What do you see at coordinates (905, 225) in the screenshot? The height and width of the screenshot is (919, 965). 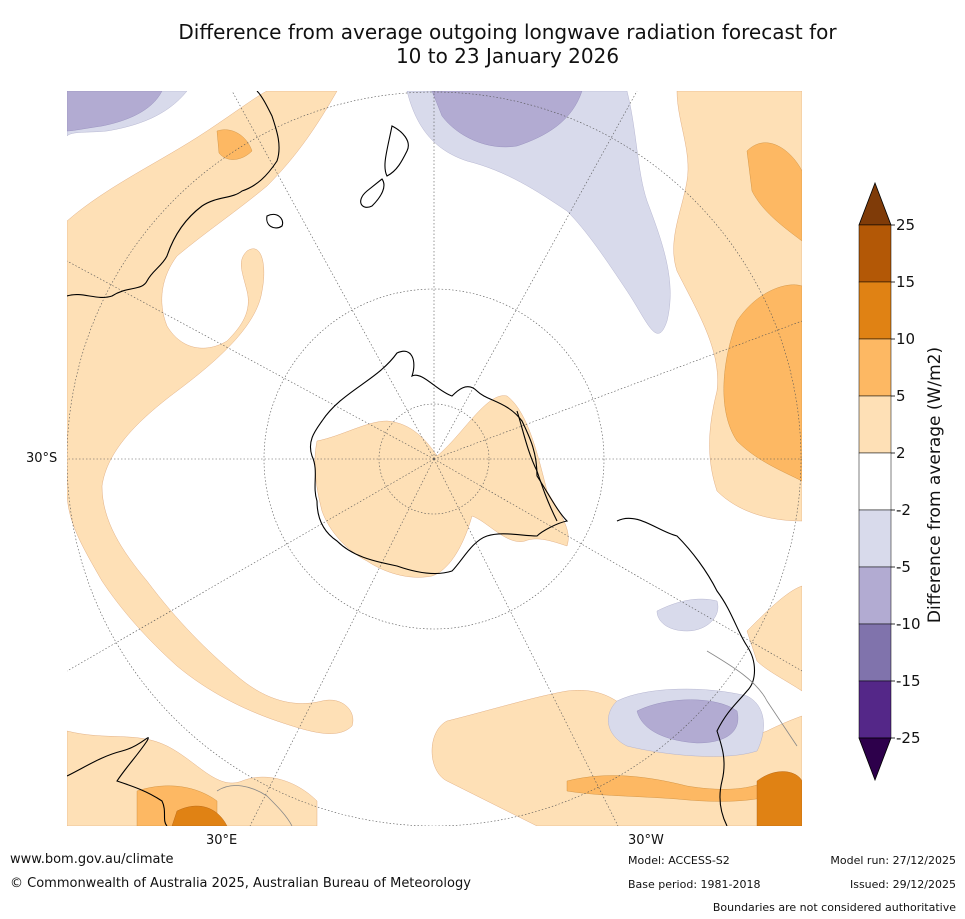 I see `colorbar-tick-label: 25` at bounding box center [905, 225].